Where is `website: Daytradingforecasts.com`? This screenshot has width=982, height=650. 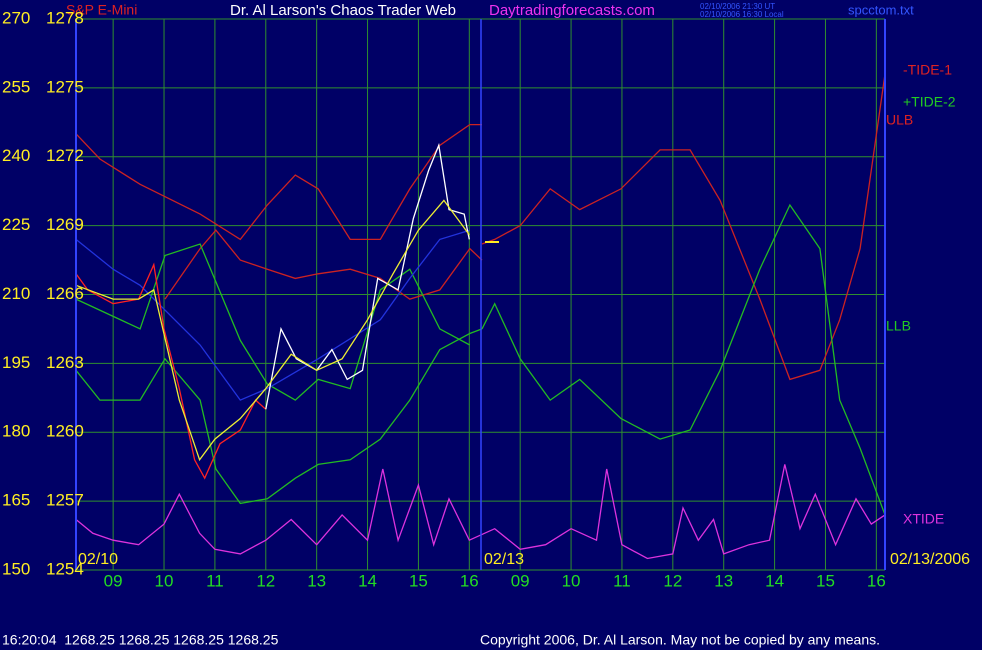
website: Daytradingforecasts.com is located at coordinates (572, 10).